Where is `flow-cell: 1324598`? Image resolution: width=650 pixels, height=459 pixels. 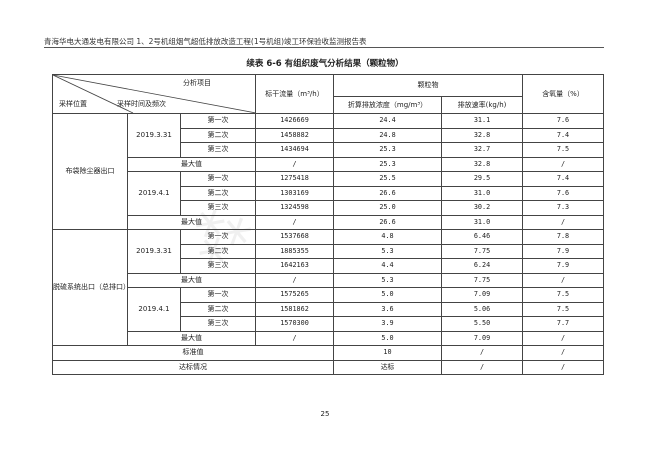 flow-cell: 1324598 is located at coordinates (295, 208).